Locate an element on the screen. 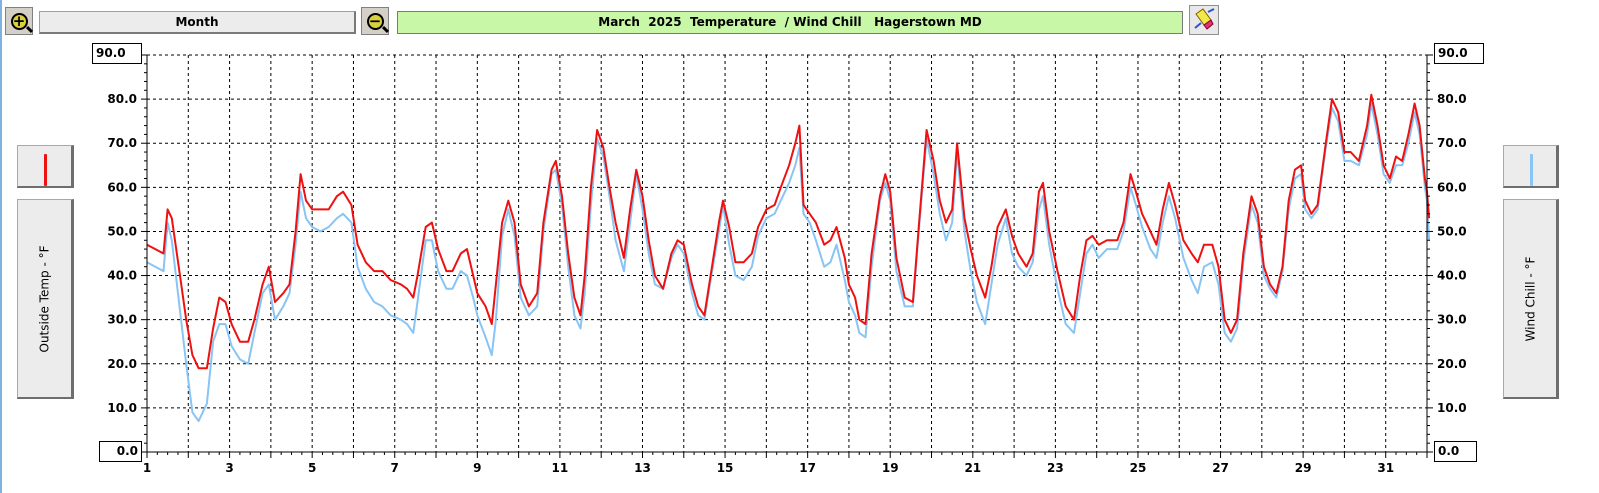 The height and width of the screenshot is (493, 1599). right-tick-label: 80.0 is located at coordinates (1452, 99).